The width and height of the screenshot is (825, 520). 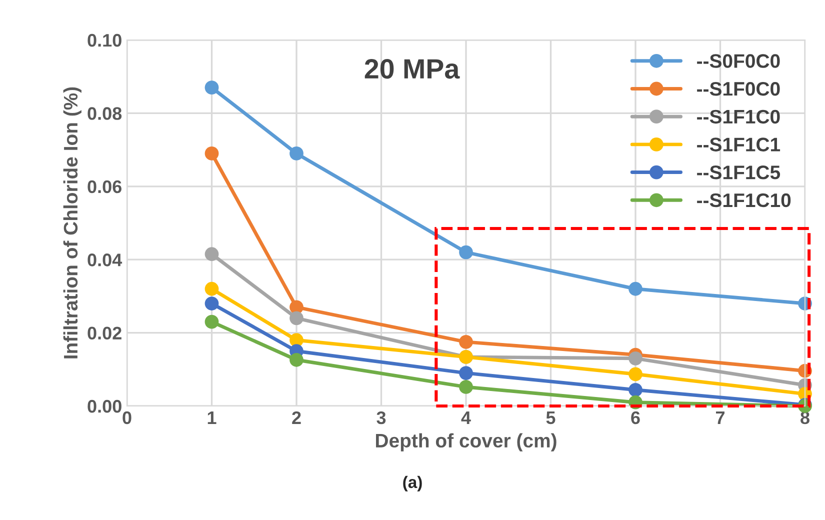 What do you see at coordinates (551, 418) in the screenshot?
I see `x-tick-label: 5` at bounding box center [551, 418].